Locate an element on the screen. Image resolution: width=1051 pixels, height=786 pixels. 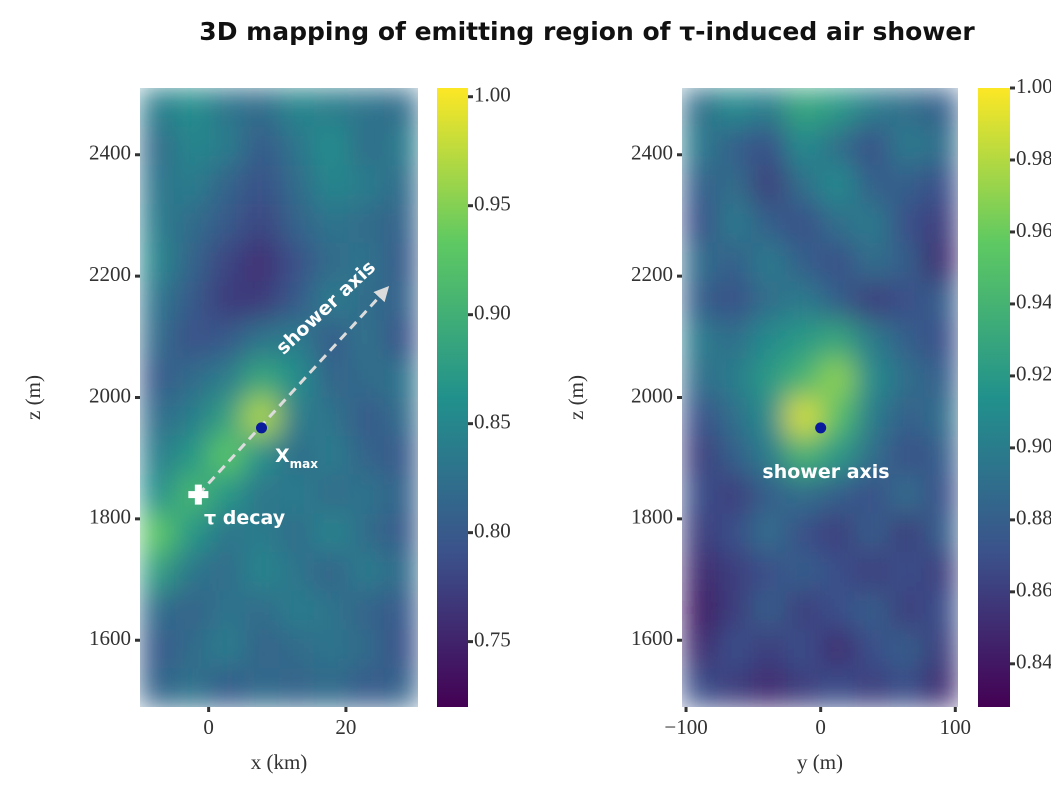
y-tick-label: 2400 is located at coordinates (110, 153).